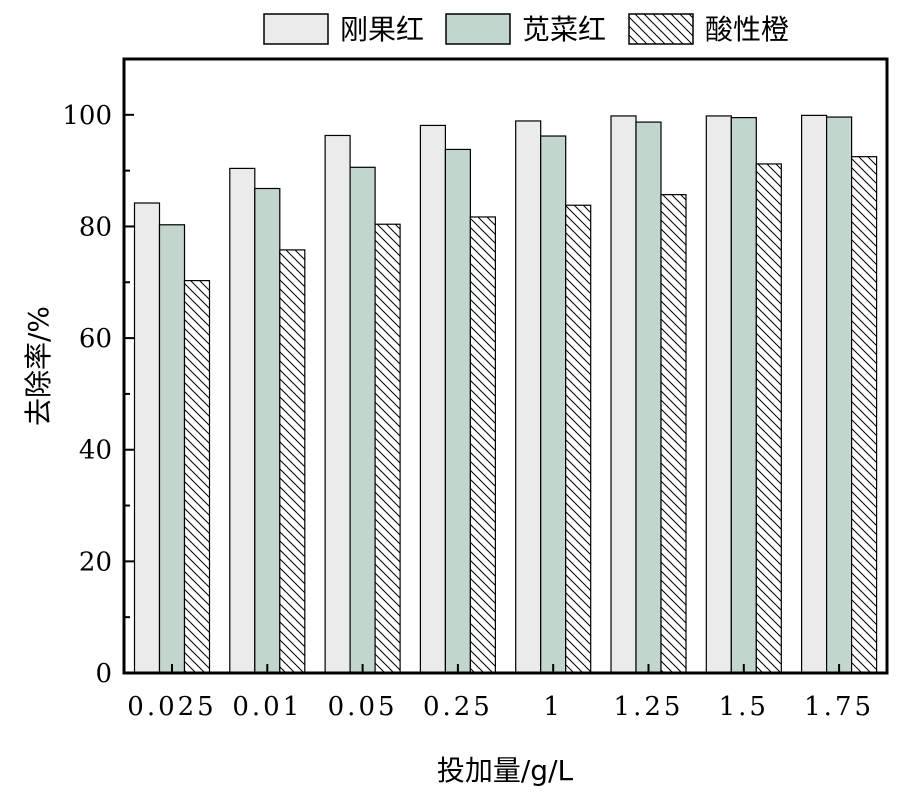 The image size is (903, 803). What do you see at coordinates (744, 707) in the screenshot?
I see `x-tick-label-6: 1.5` at bounding box center [744, 707].